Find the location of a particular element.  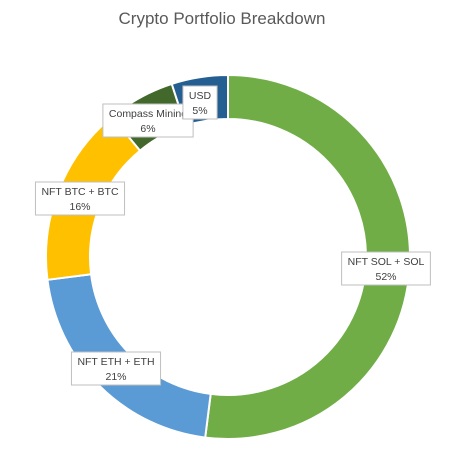

chart-title: Crypto Portfolio Breakdown is located at coordinates (222, 18).